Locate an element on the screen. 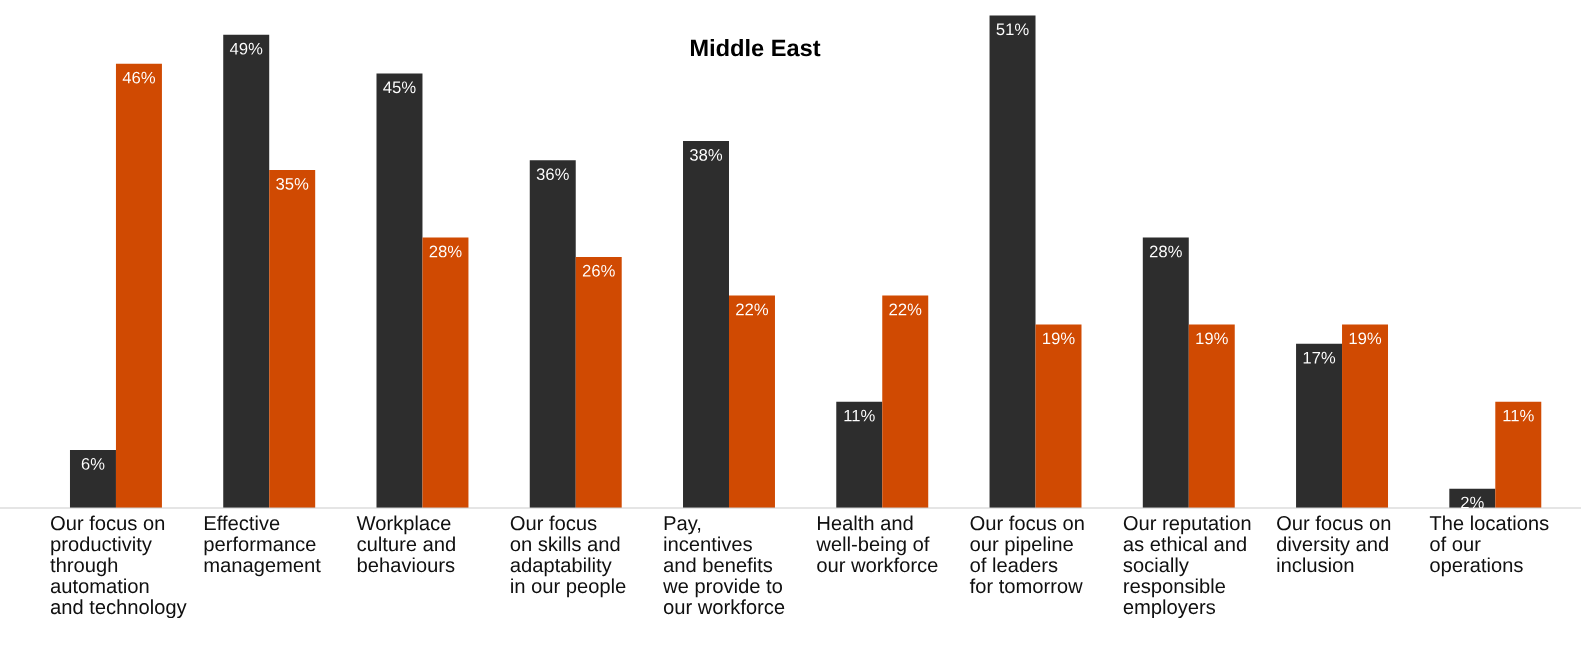  data-label: 35% is located at coordinates (292, 183).